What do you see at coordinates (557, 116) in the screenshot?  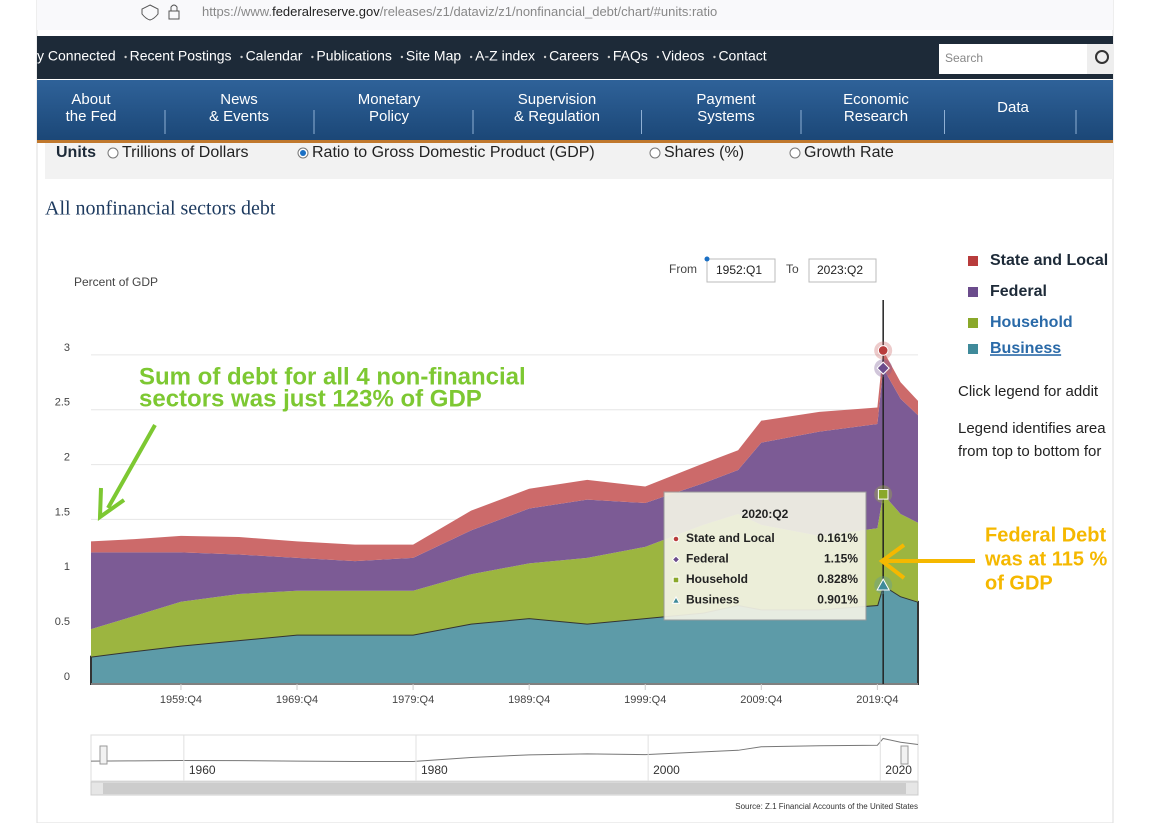 I see `menu-item: & Regulation` at bounding box center [557, 116].